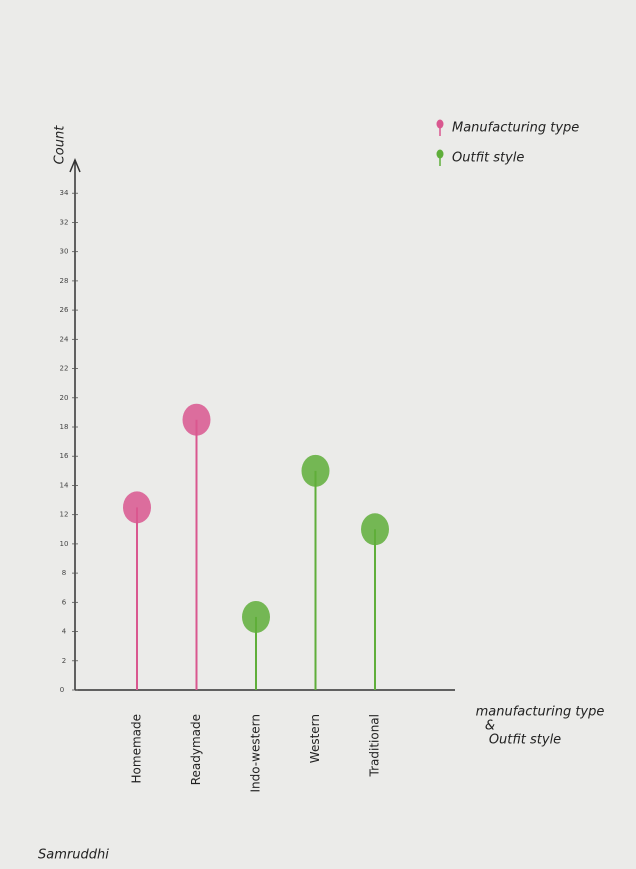 This screenshot has width=636, height=869. I want to click on signature: Samruddhi, so click(73, 855).